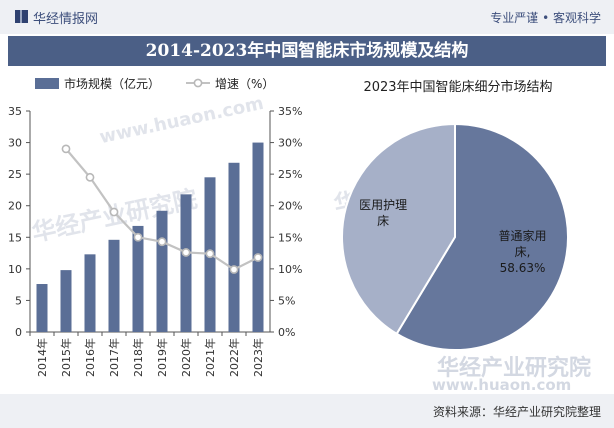 This screenshot has width=614, height=428. What do you see at coordinates (186, 357) in the screenshot?
I see `x-tick-label: 2020年` at bounding box center [186, 357].